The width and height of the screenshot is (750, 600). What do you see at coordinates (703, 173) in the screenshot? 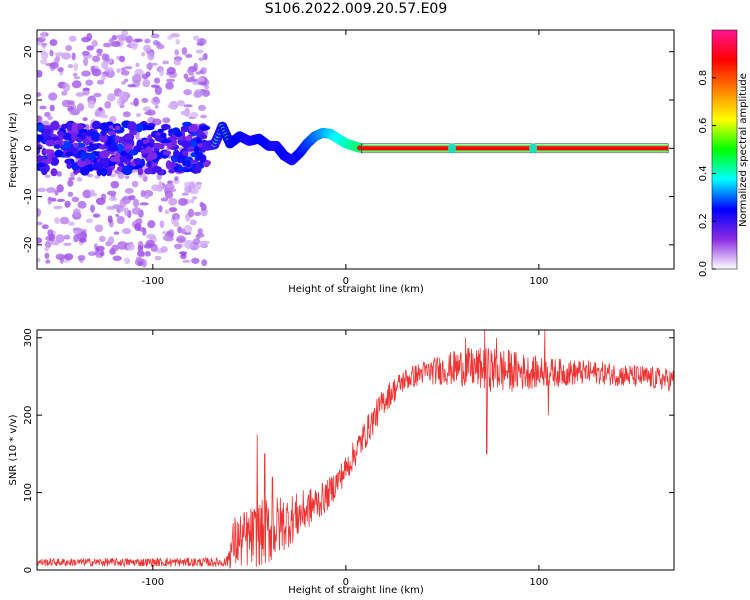
I see `colorbar-tick-label: 0.4` at bounding box center [703, 173].